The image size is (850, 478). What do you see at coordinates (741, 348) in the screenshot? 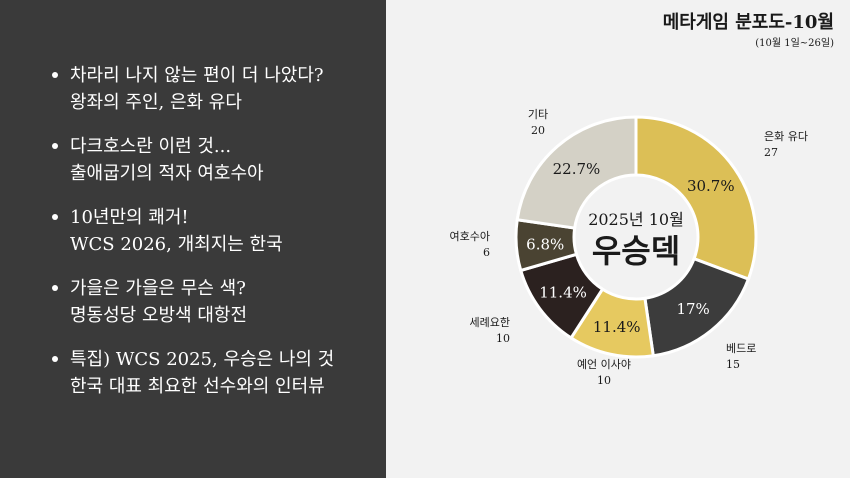
I see `slice-name-label: 베드로` at bounding box center [741, 348].